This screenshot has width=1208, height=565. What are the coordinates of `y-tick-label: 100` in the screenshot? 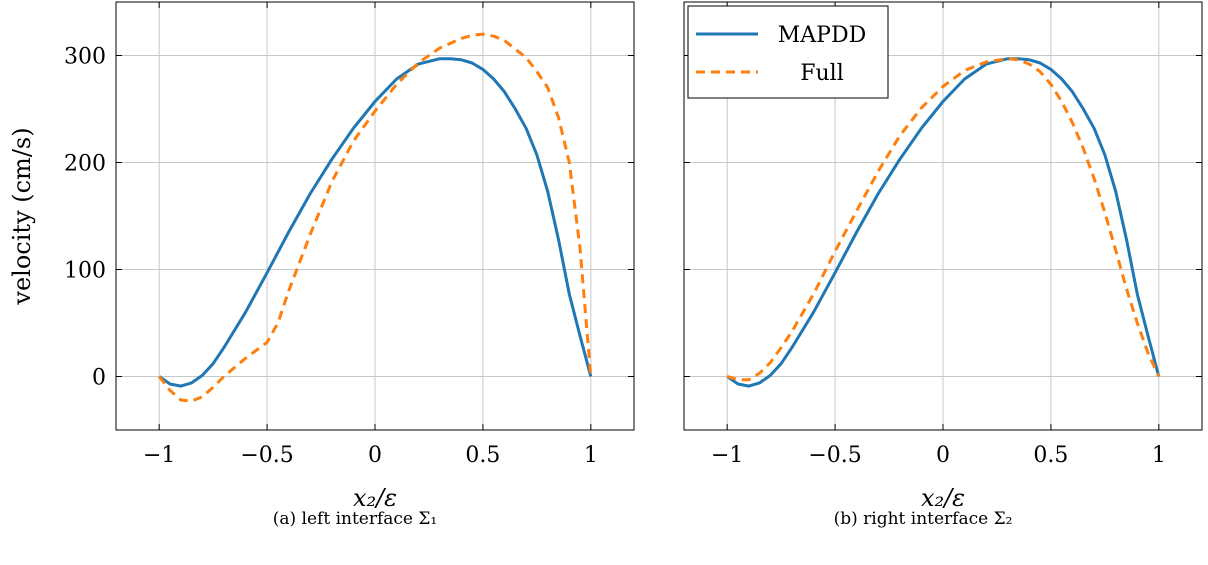 It's located at (85, 271).